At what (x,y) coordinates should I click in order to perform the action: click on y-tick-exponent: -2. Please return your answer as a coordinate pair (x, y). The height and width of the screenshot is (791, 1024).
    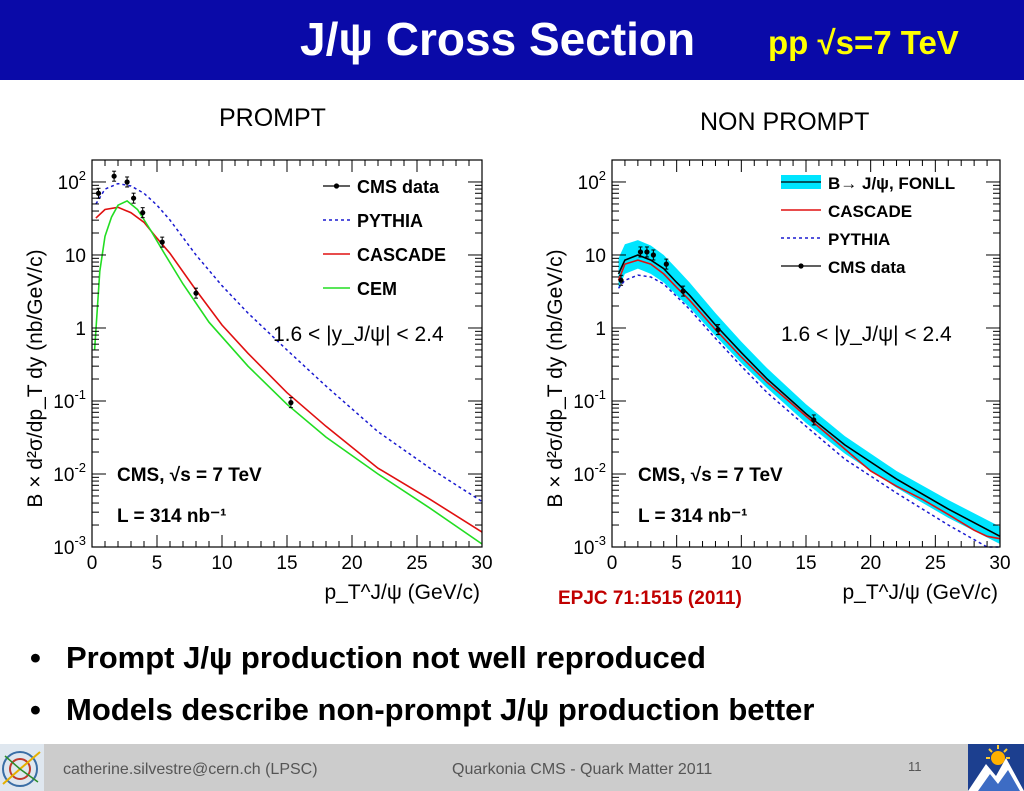
    Looking at the image, I should click on (600, 467).